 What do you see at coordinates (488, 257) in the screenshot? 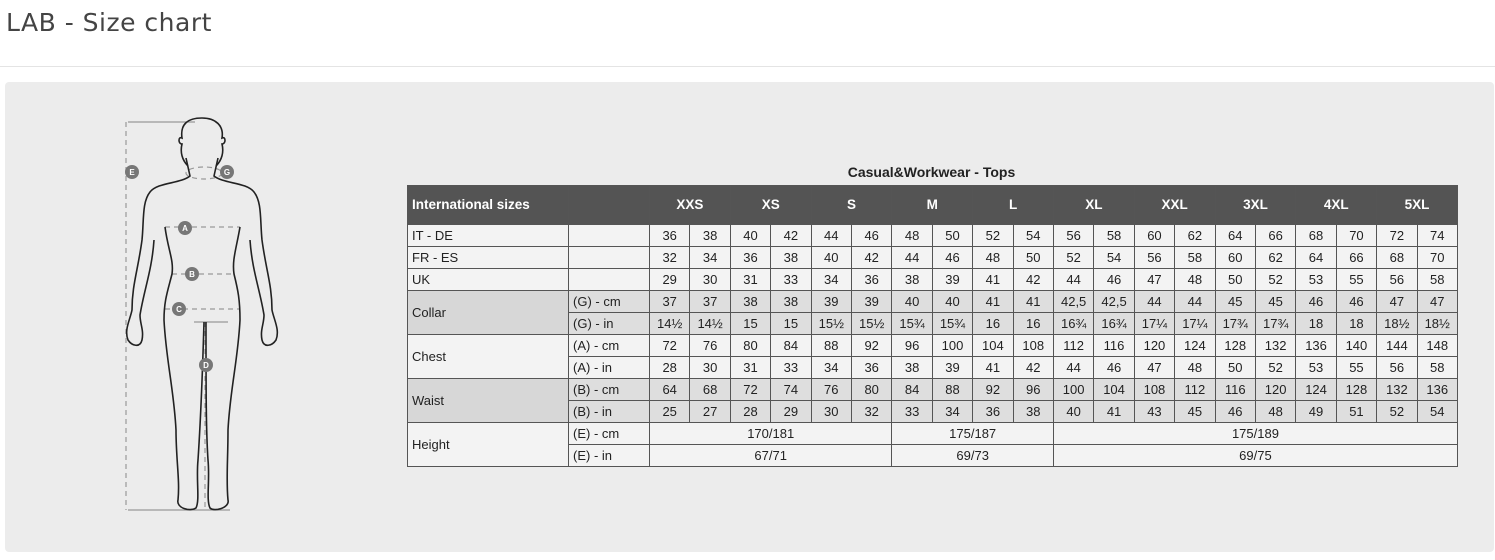
I see `row-label: FR - ES` at bounding box center [488, 257].